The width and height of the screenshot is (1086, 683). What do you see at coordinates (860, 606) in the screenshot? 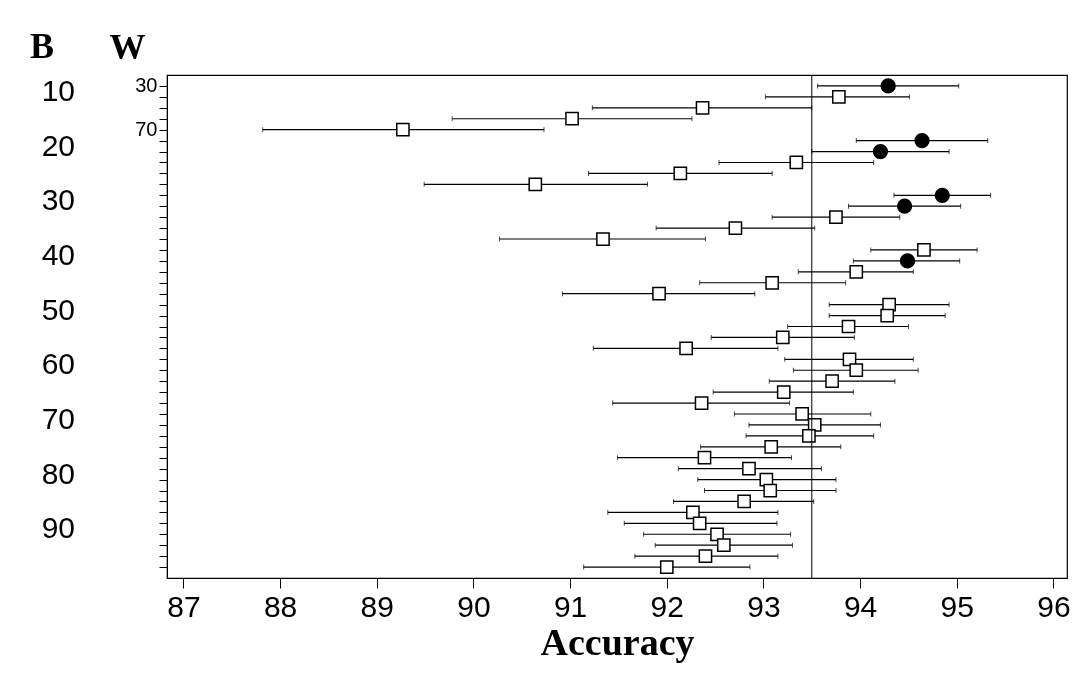
I see `x-tick-label: 94` at bounding box center [860, 606].